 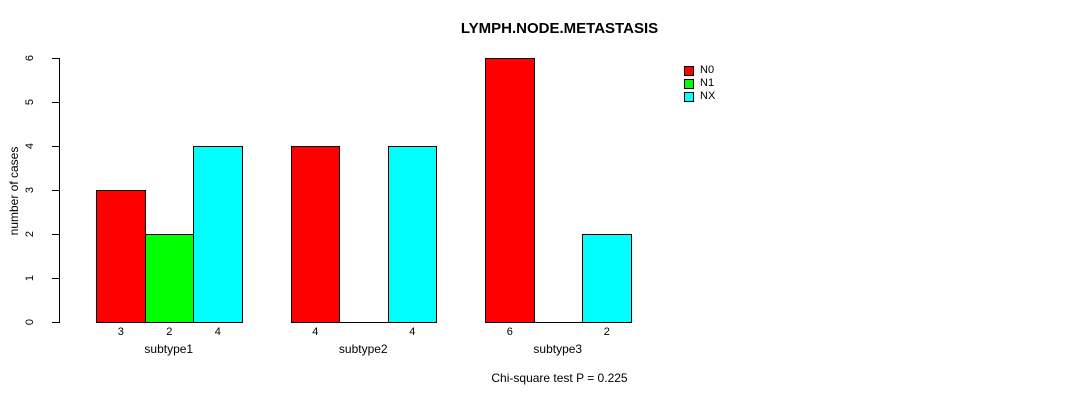 I want to click on y-tick-label: 6, so click(x=30, y=58).